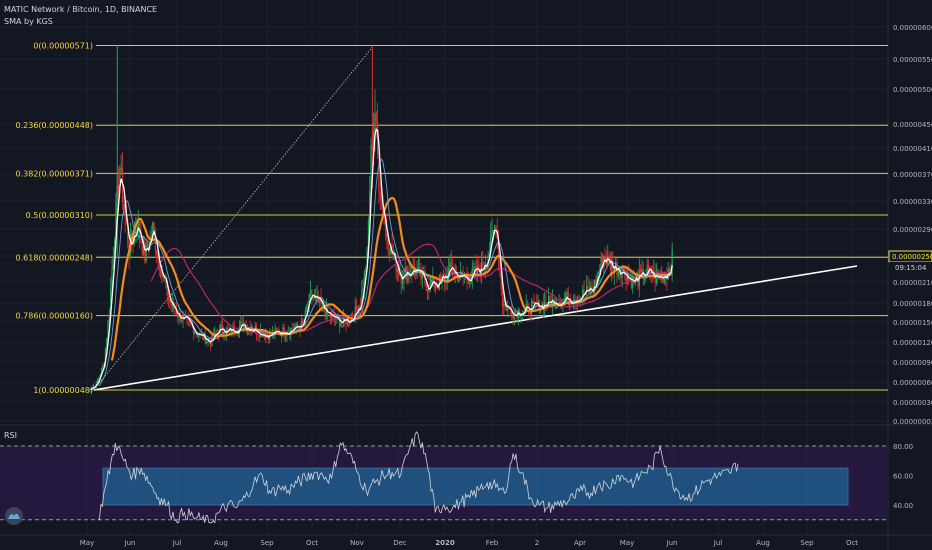 The height and width of the screenshot is (550, 932). What do you see at coordinates (912, 175) in the screenshot?
I see `price-tick-label: 0.00000370` at bounding box center [912, 175].